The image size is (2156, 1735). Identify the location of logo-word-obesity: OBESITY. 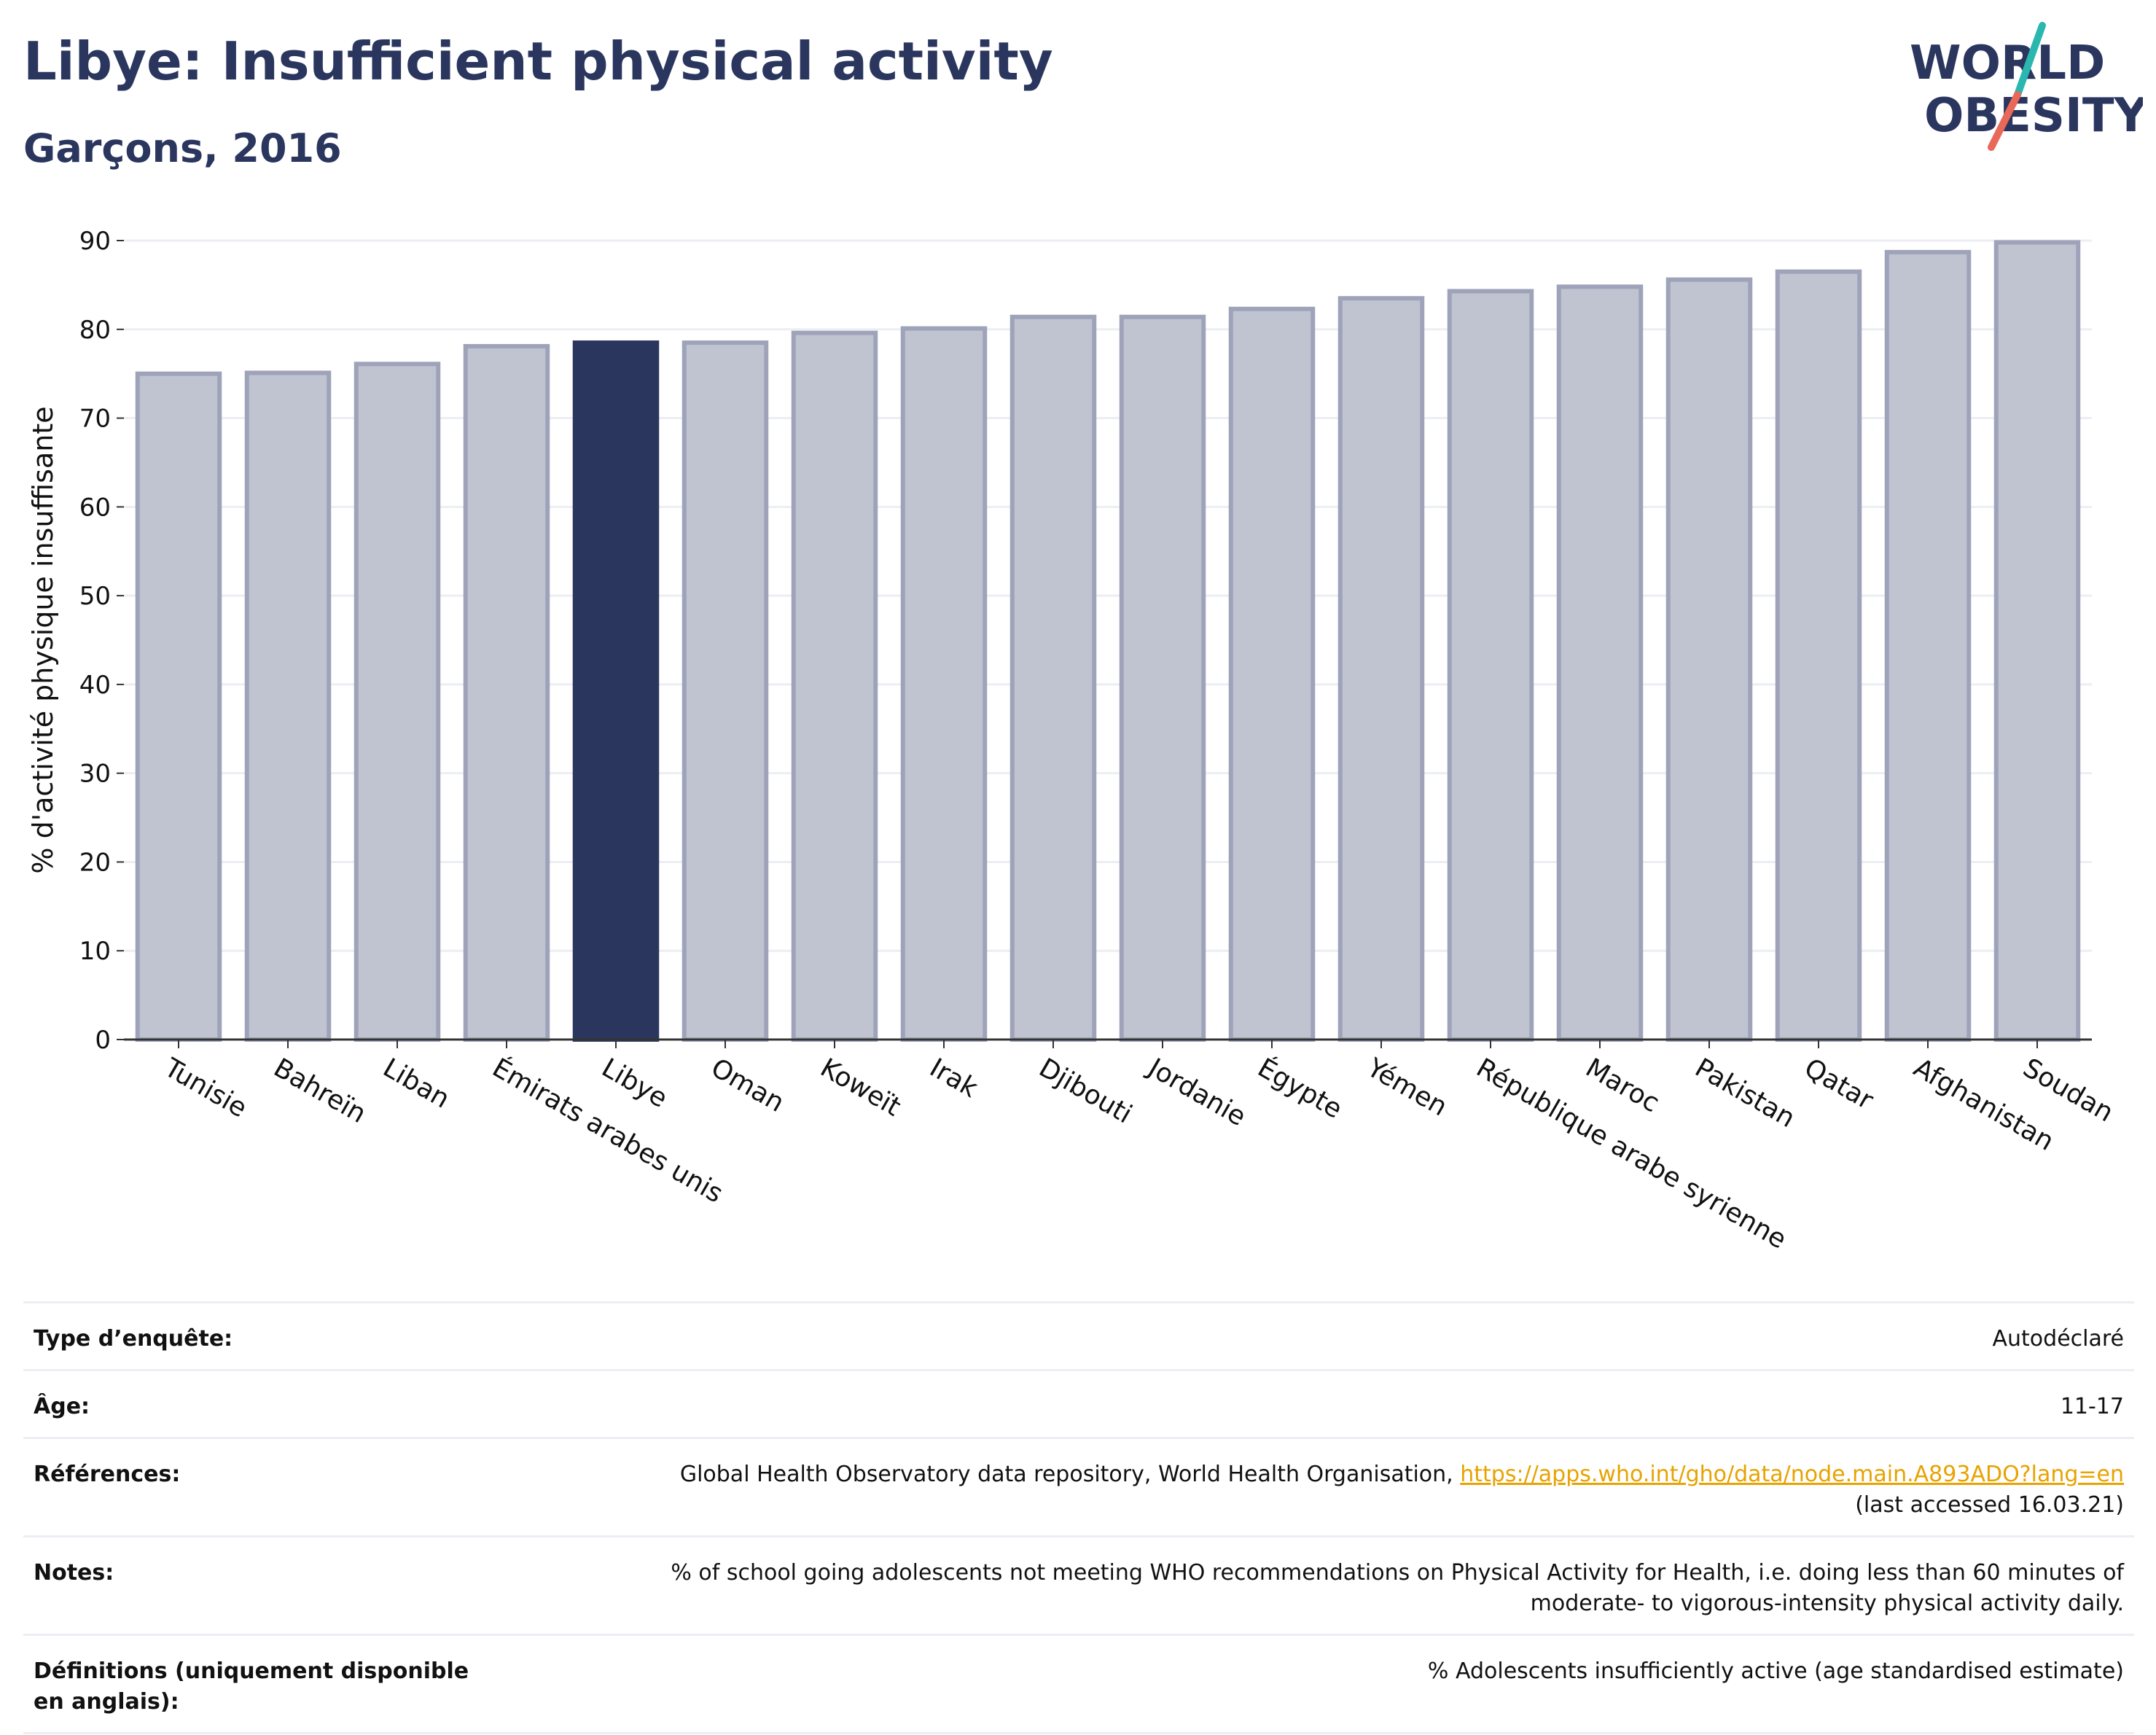
(2034, 116).